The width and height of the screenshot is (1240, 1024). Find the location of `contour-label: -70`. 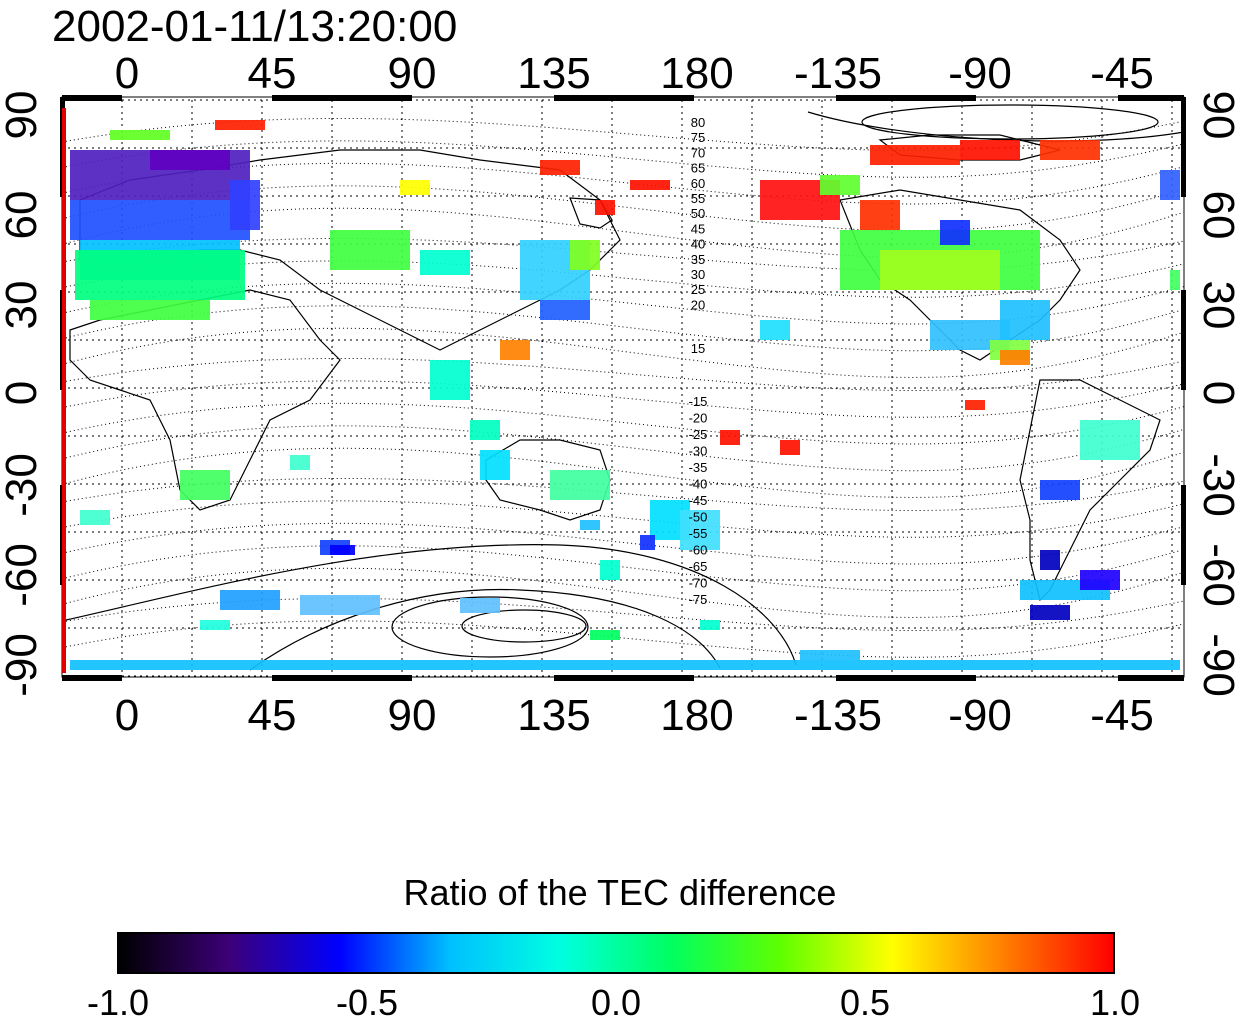

contour-label: -70 is located at coordinates (698, 583).